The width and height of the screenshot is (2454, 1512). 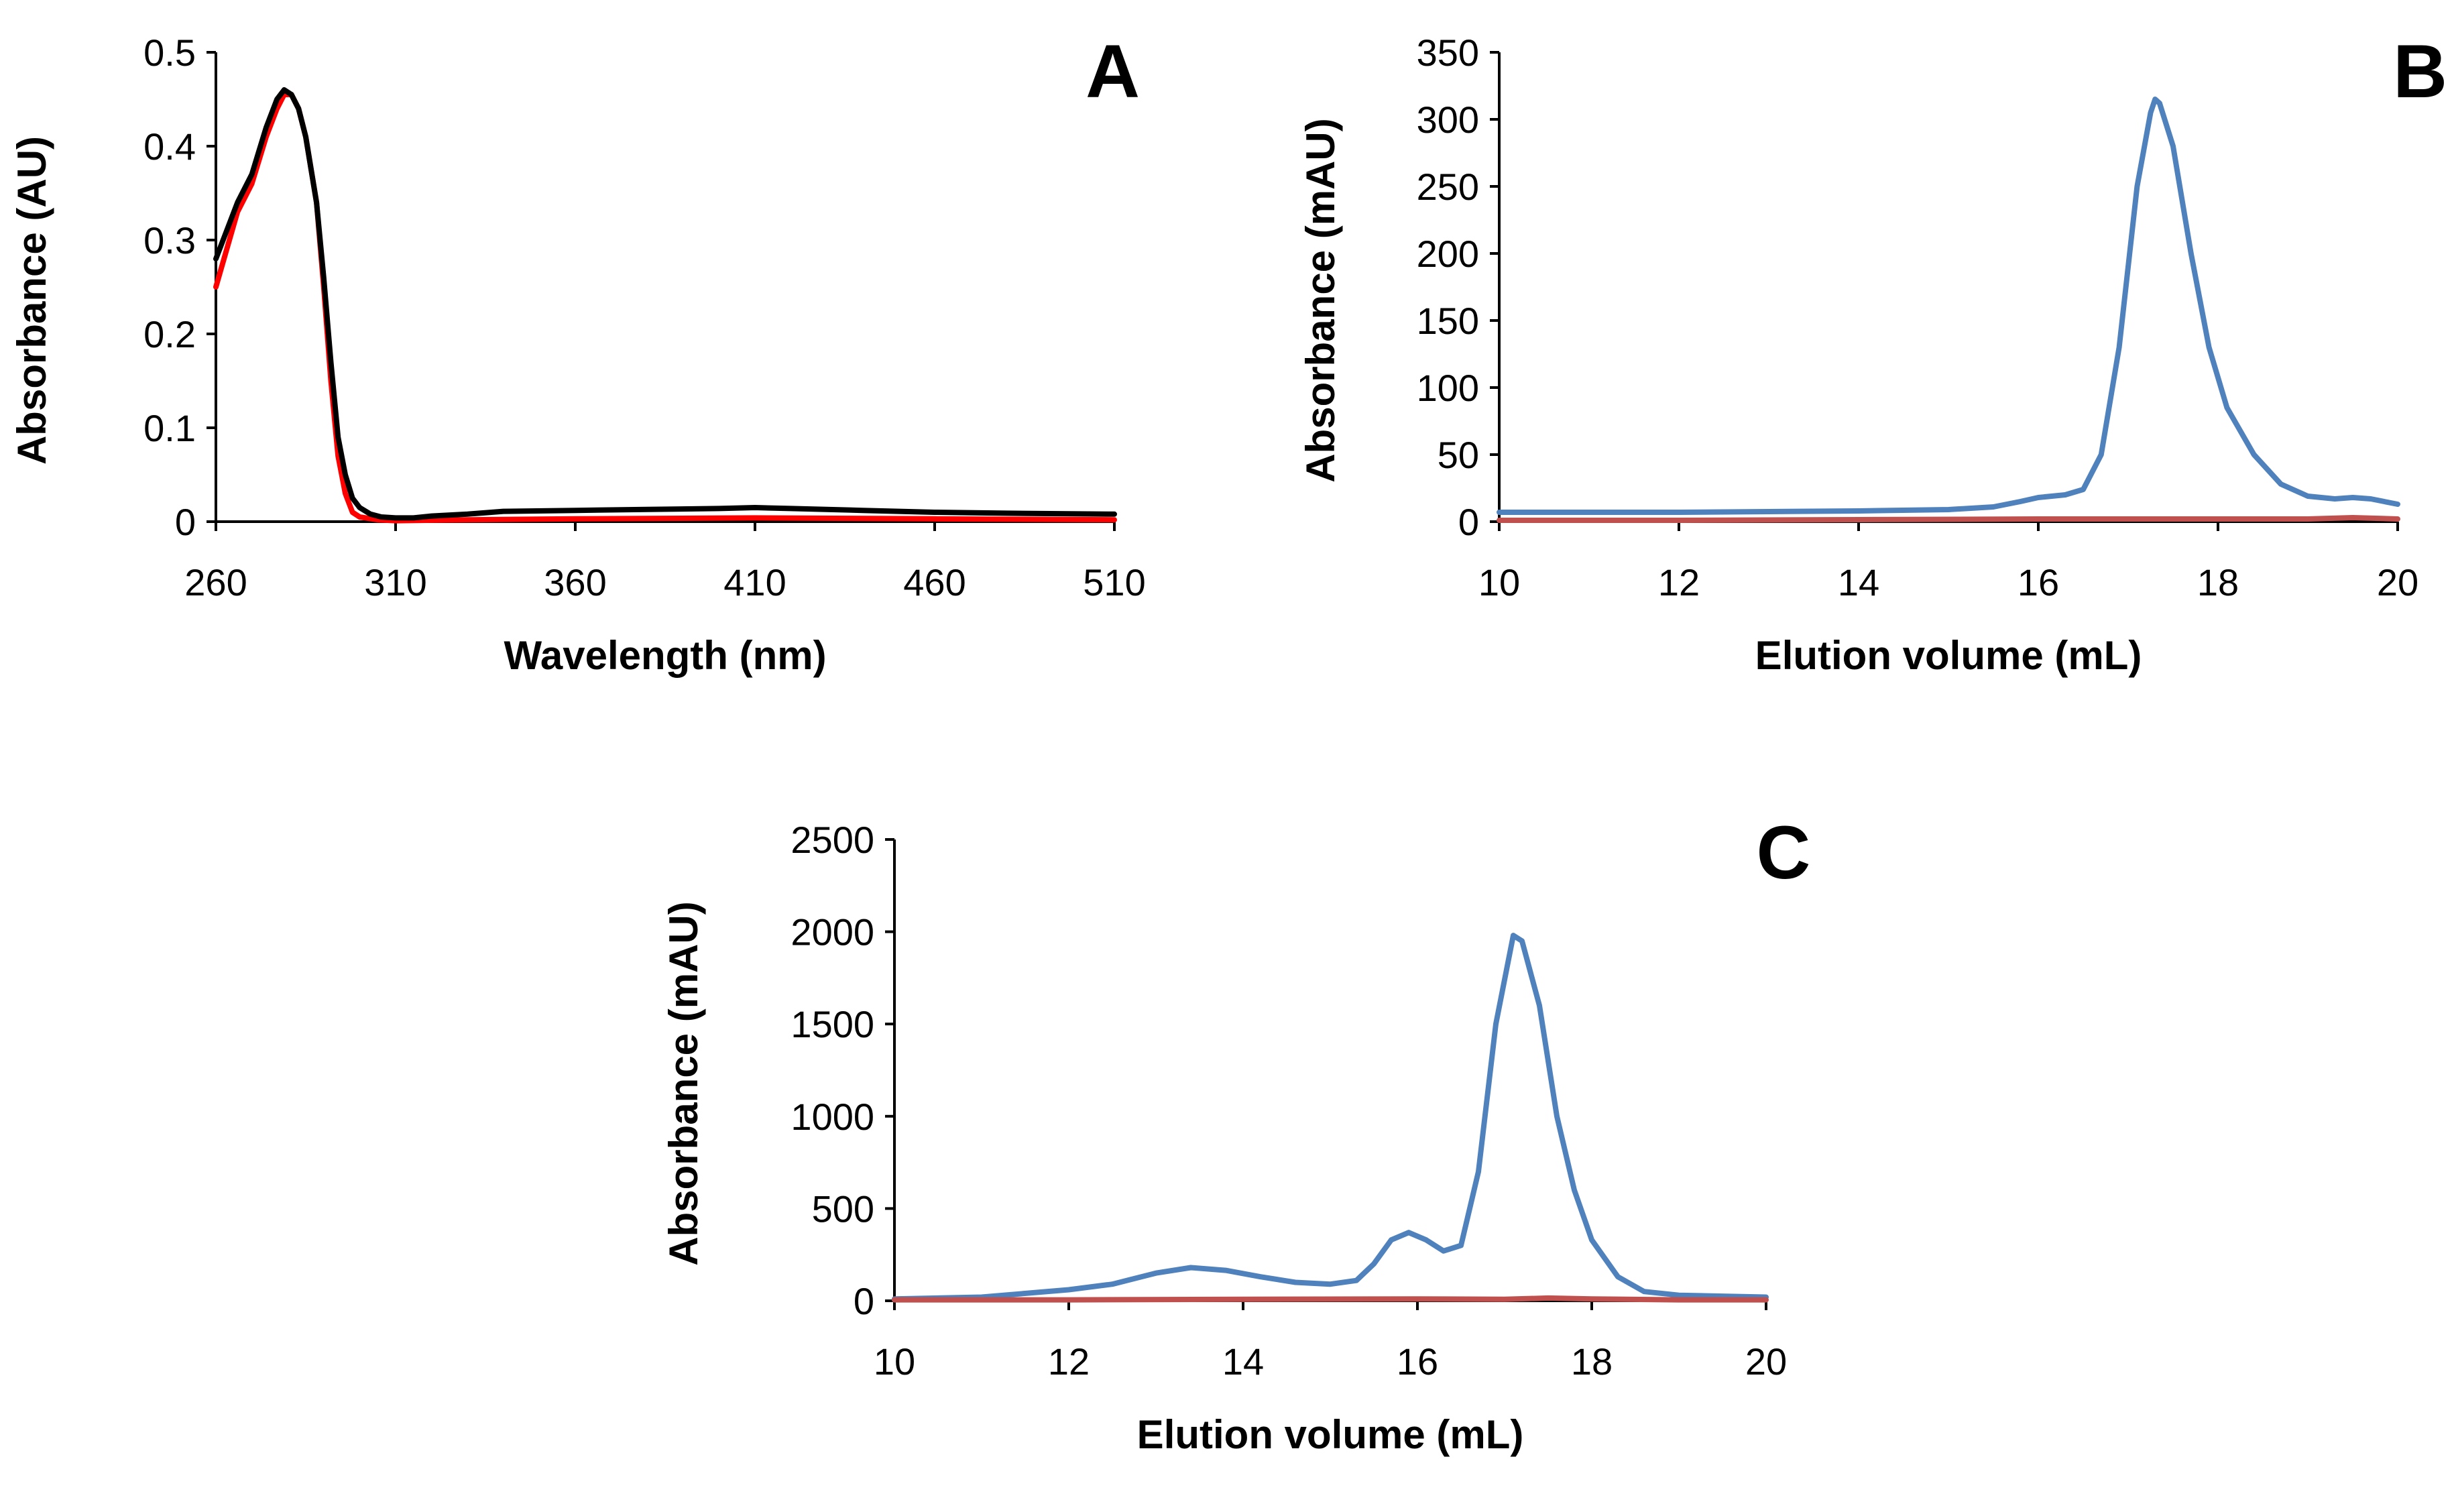 What do you see at coordinates (169, 53) in the screenshot?
I see `y-tick-label: 0.5` at bounding box center [169, 53].